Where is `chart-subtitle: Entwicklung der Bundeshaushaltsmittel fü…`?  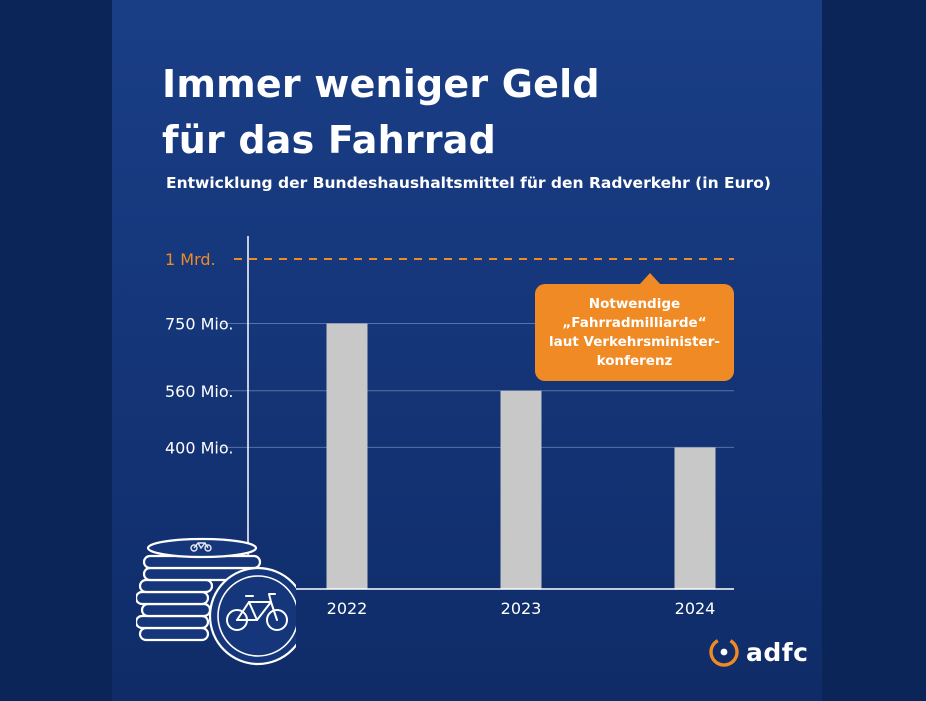
chart-subtitle: Entwicklung der Bundeshaushaltsmittel fü… is located at coordinates (469, 183).